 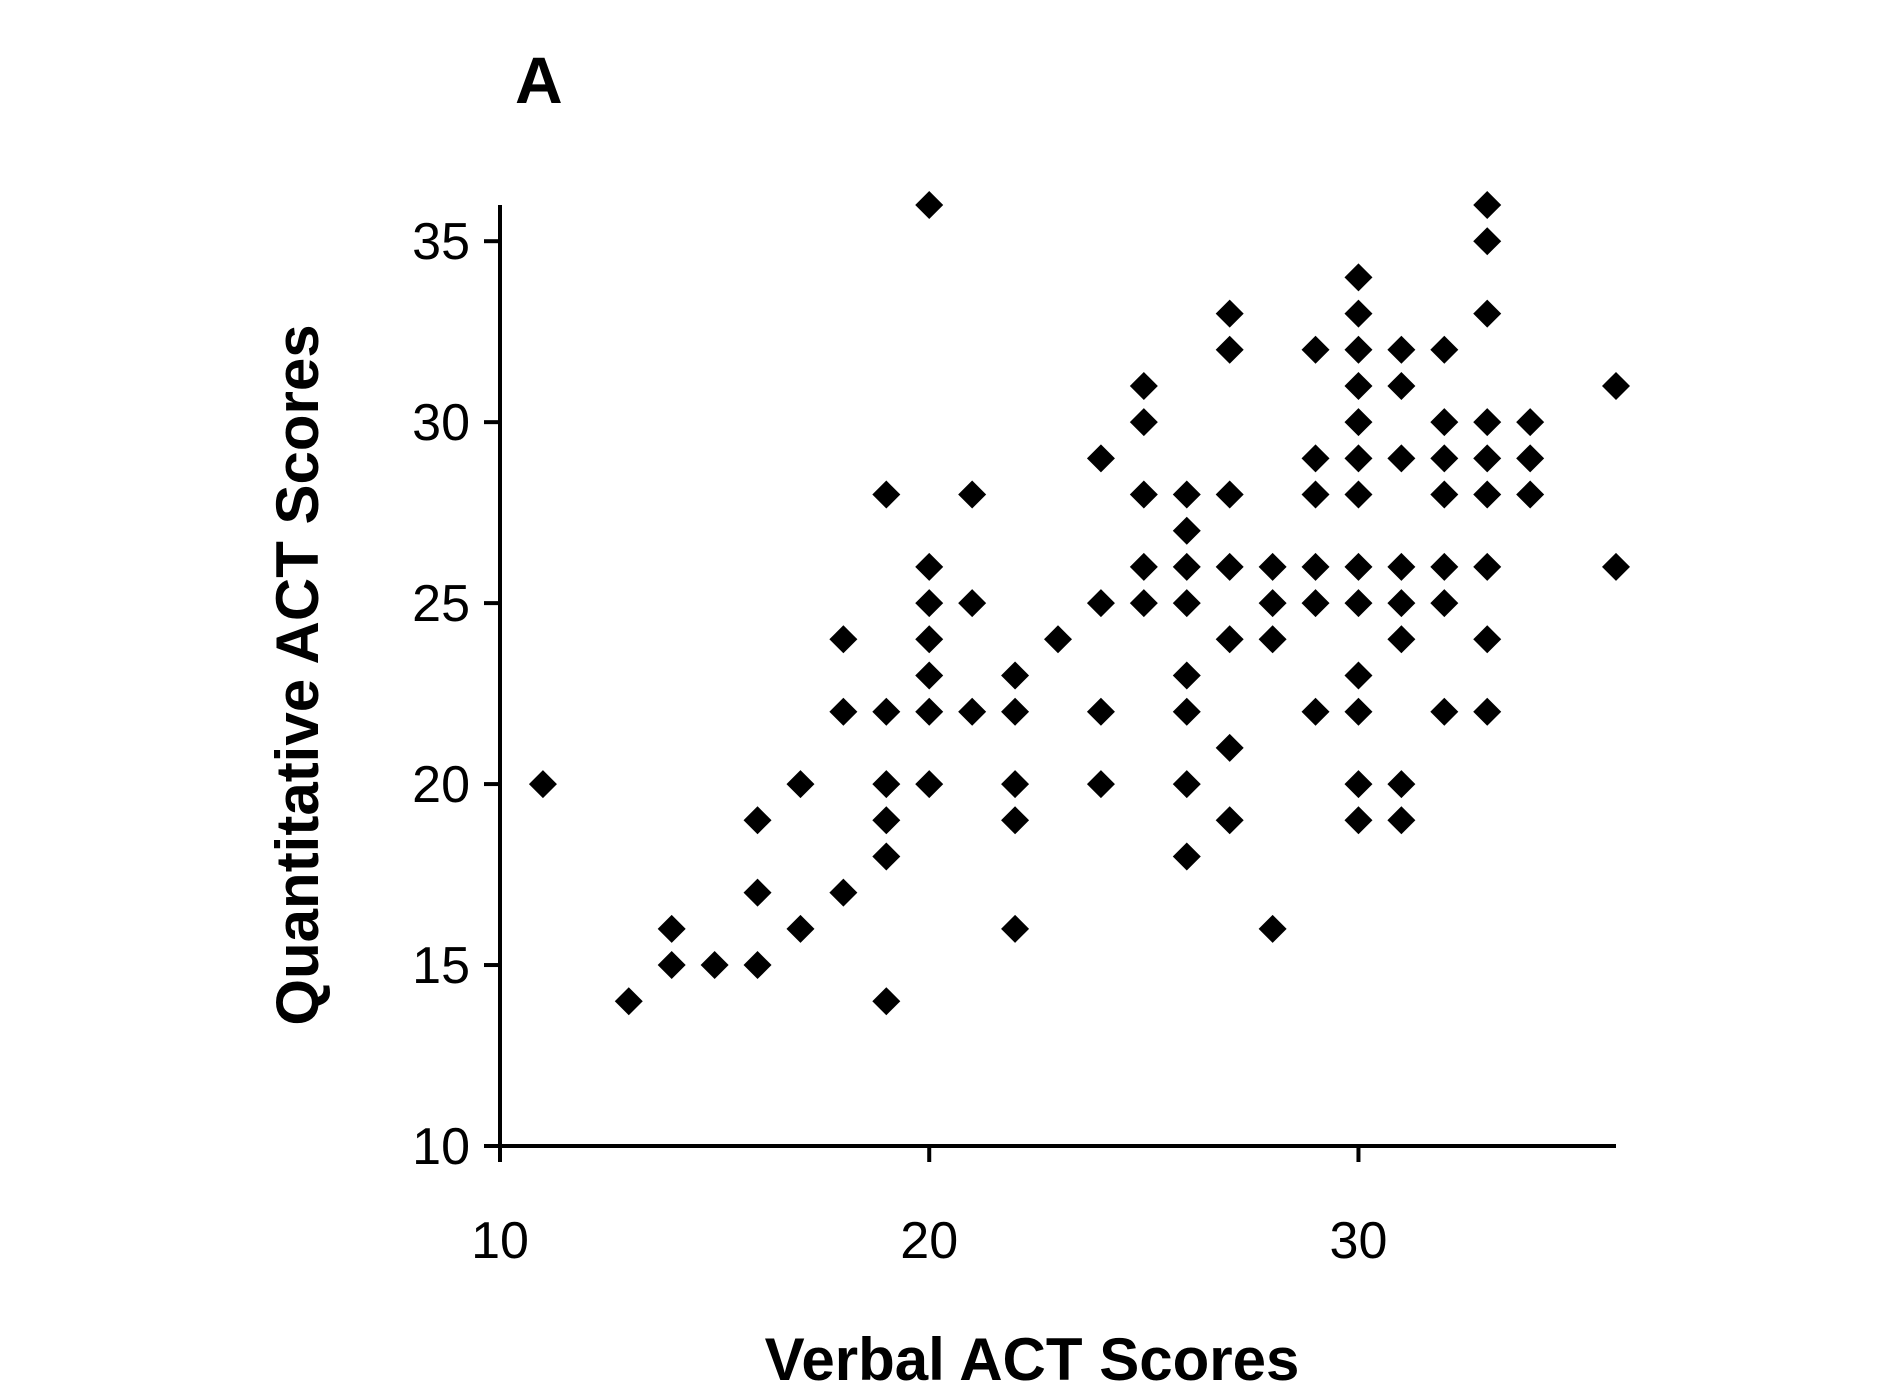 I want to click on x-tick-label: 30, so click(x=1359, y=1241).